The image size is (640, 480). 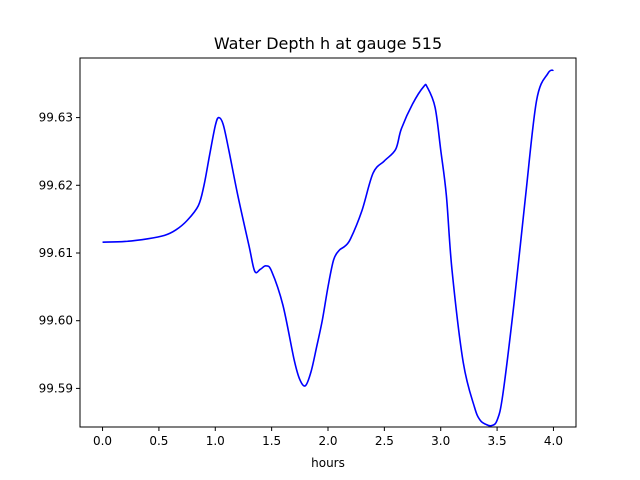 I want to click on x-axis-label: hours, so click(x=328, y=463).